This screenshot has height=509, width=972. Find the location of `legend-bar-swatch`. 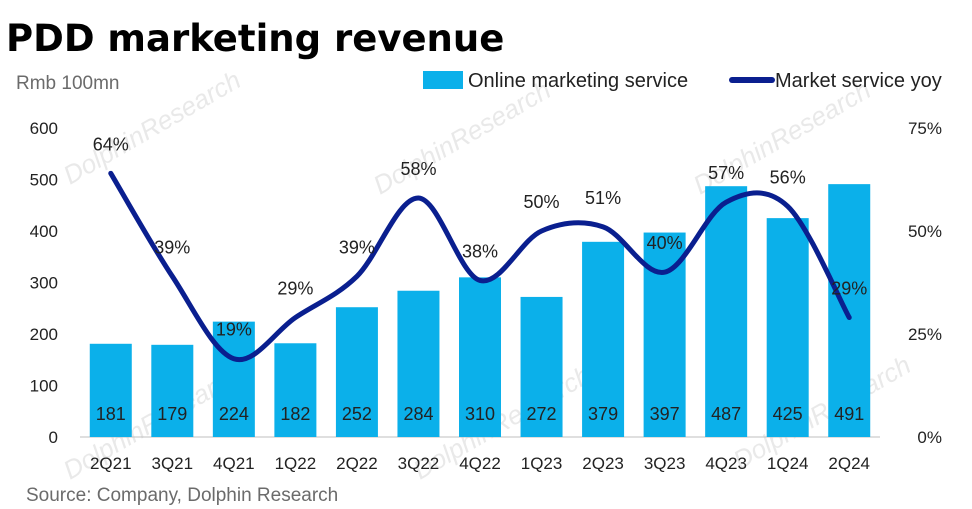

legend-bar-swatch is located at coordinates (443, 80).